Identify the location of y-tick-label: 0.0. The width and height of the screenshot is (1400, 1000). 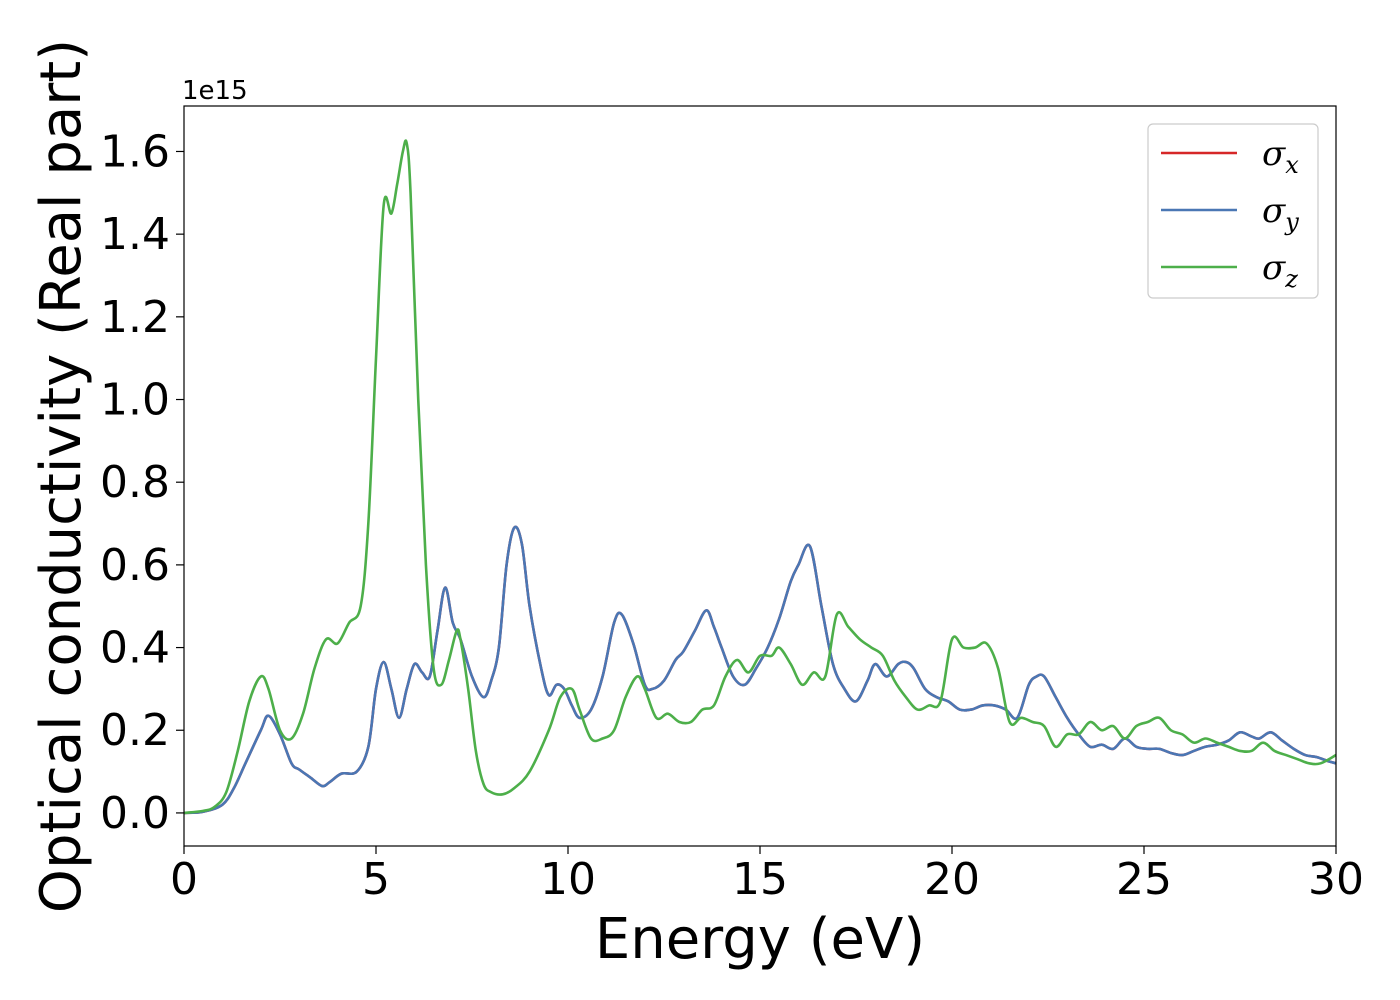
(135, 813).